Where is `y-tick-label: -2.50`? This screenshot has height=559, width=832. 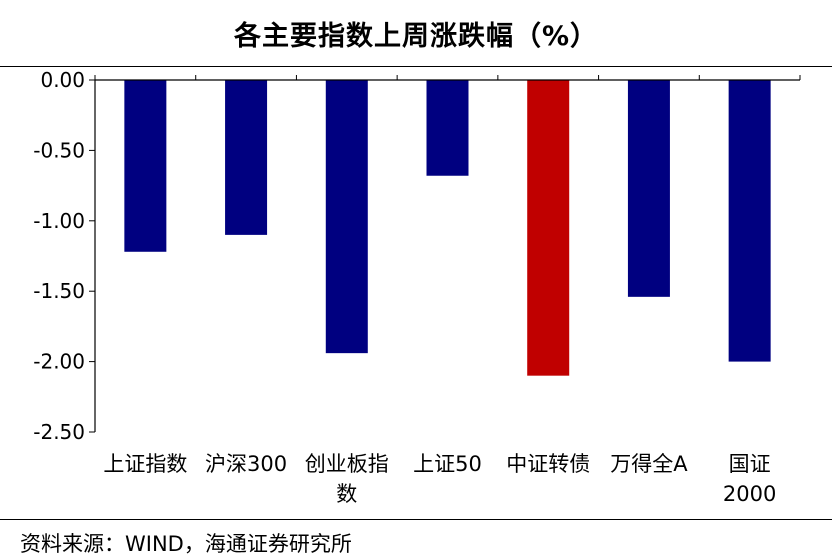 y-tick-label: -2.50 is located at coordinates (59, 432).